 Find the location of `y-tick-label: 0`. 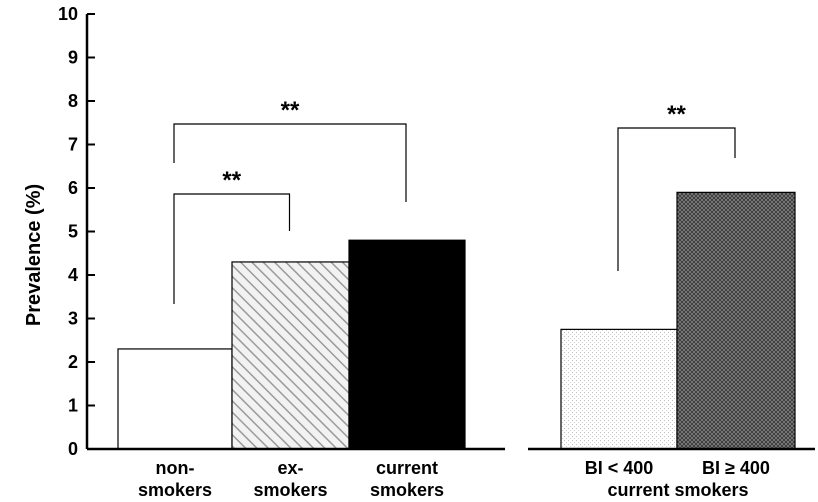

y-tick-label: 0 is located at coordinates (73, 449).